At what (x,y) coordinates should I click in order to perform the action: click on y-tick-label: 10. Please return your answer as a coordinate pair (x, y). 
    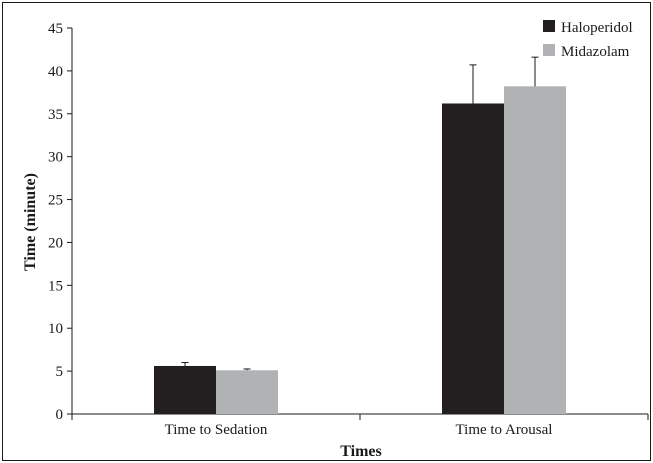
    Looking at the image, I should click on (55, 329).